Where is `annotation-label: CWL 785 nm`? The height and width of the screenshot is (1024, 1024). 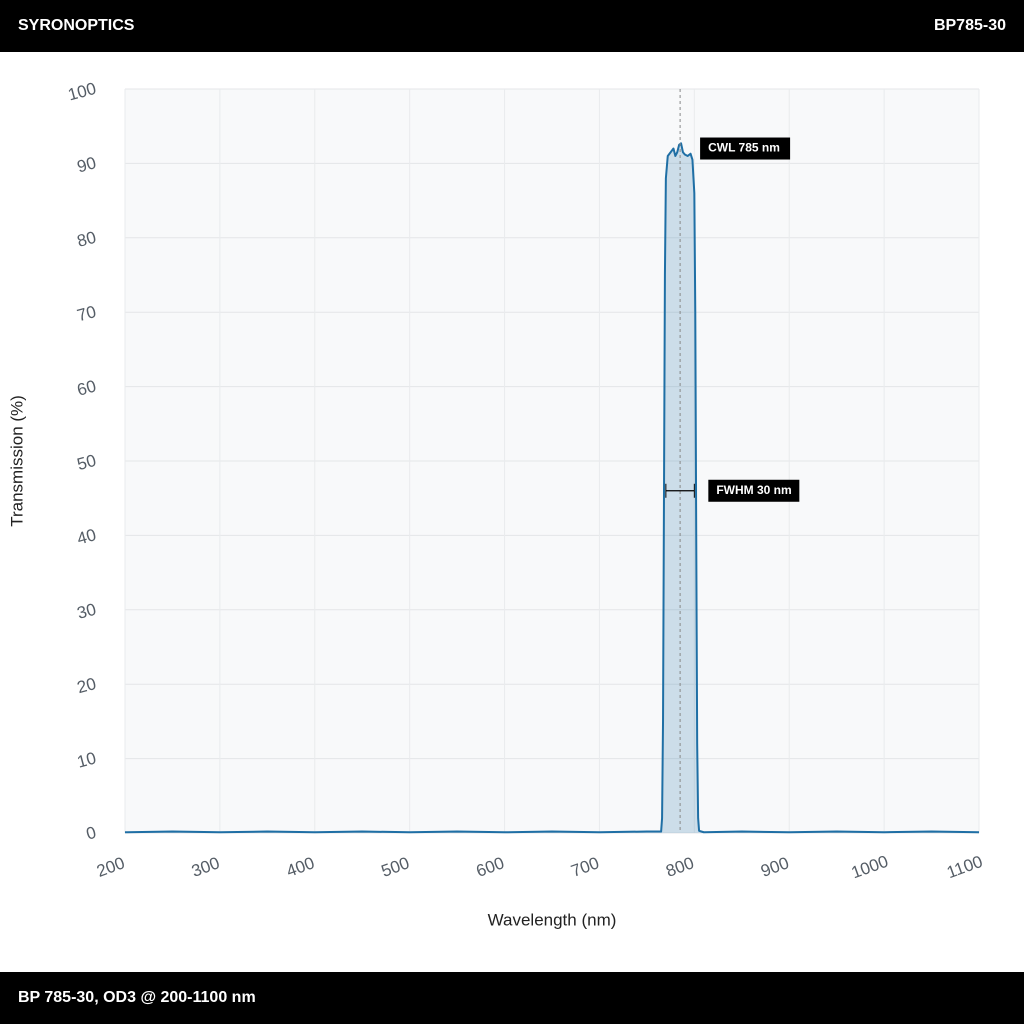
annotation-label: CWL 785 nm is located at coordinates (744, 148).